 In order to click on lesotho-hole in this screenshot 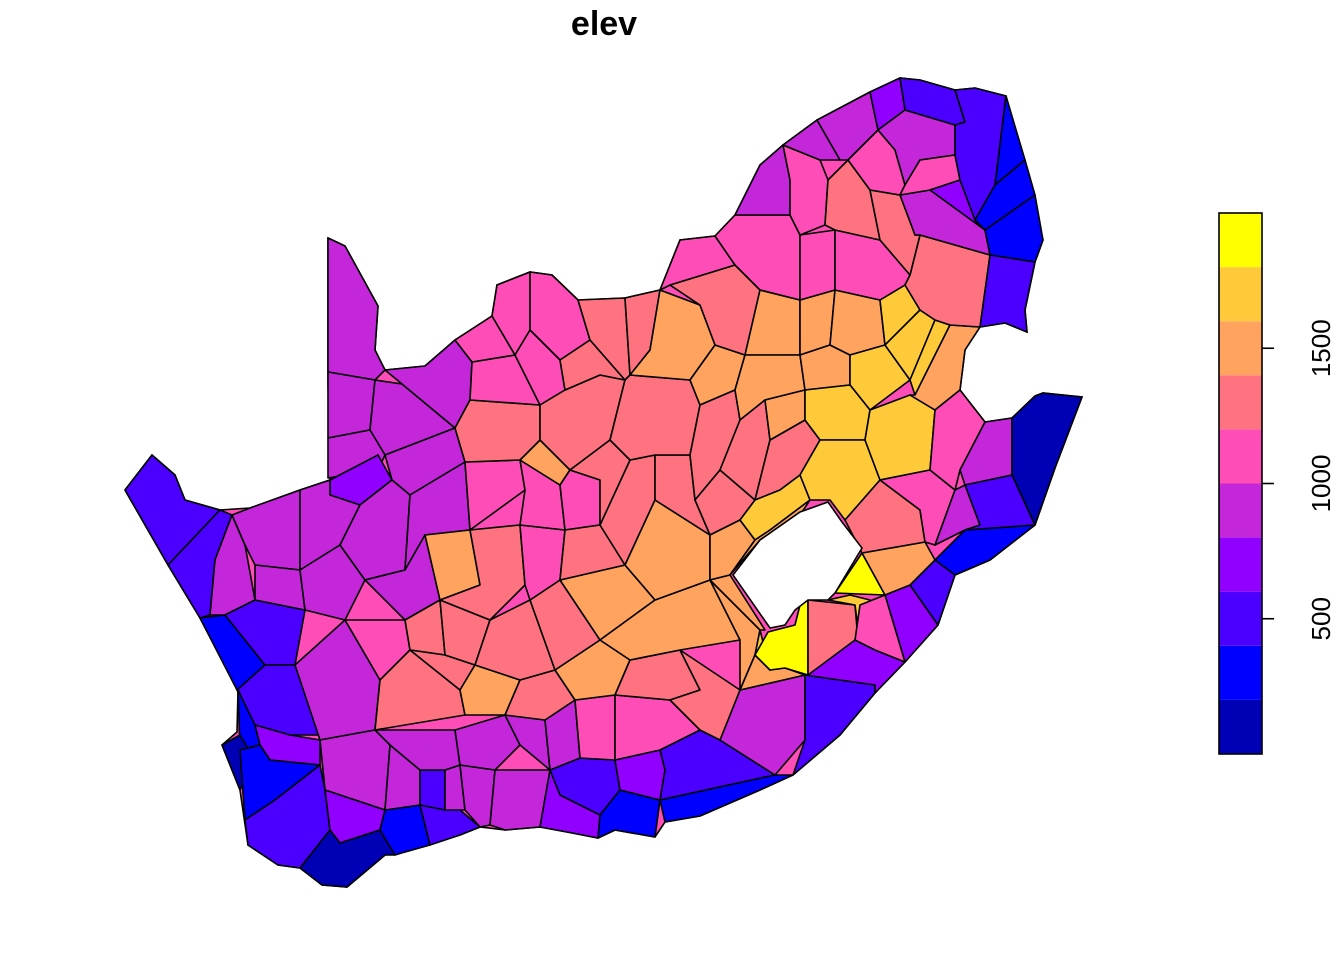, I will do `click(797, 565)`.